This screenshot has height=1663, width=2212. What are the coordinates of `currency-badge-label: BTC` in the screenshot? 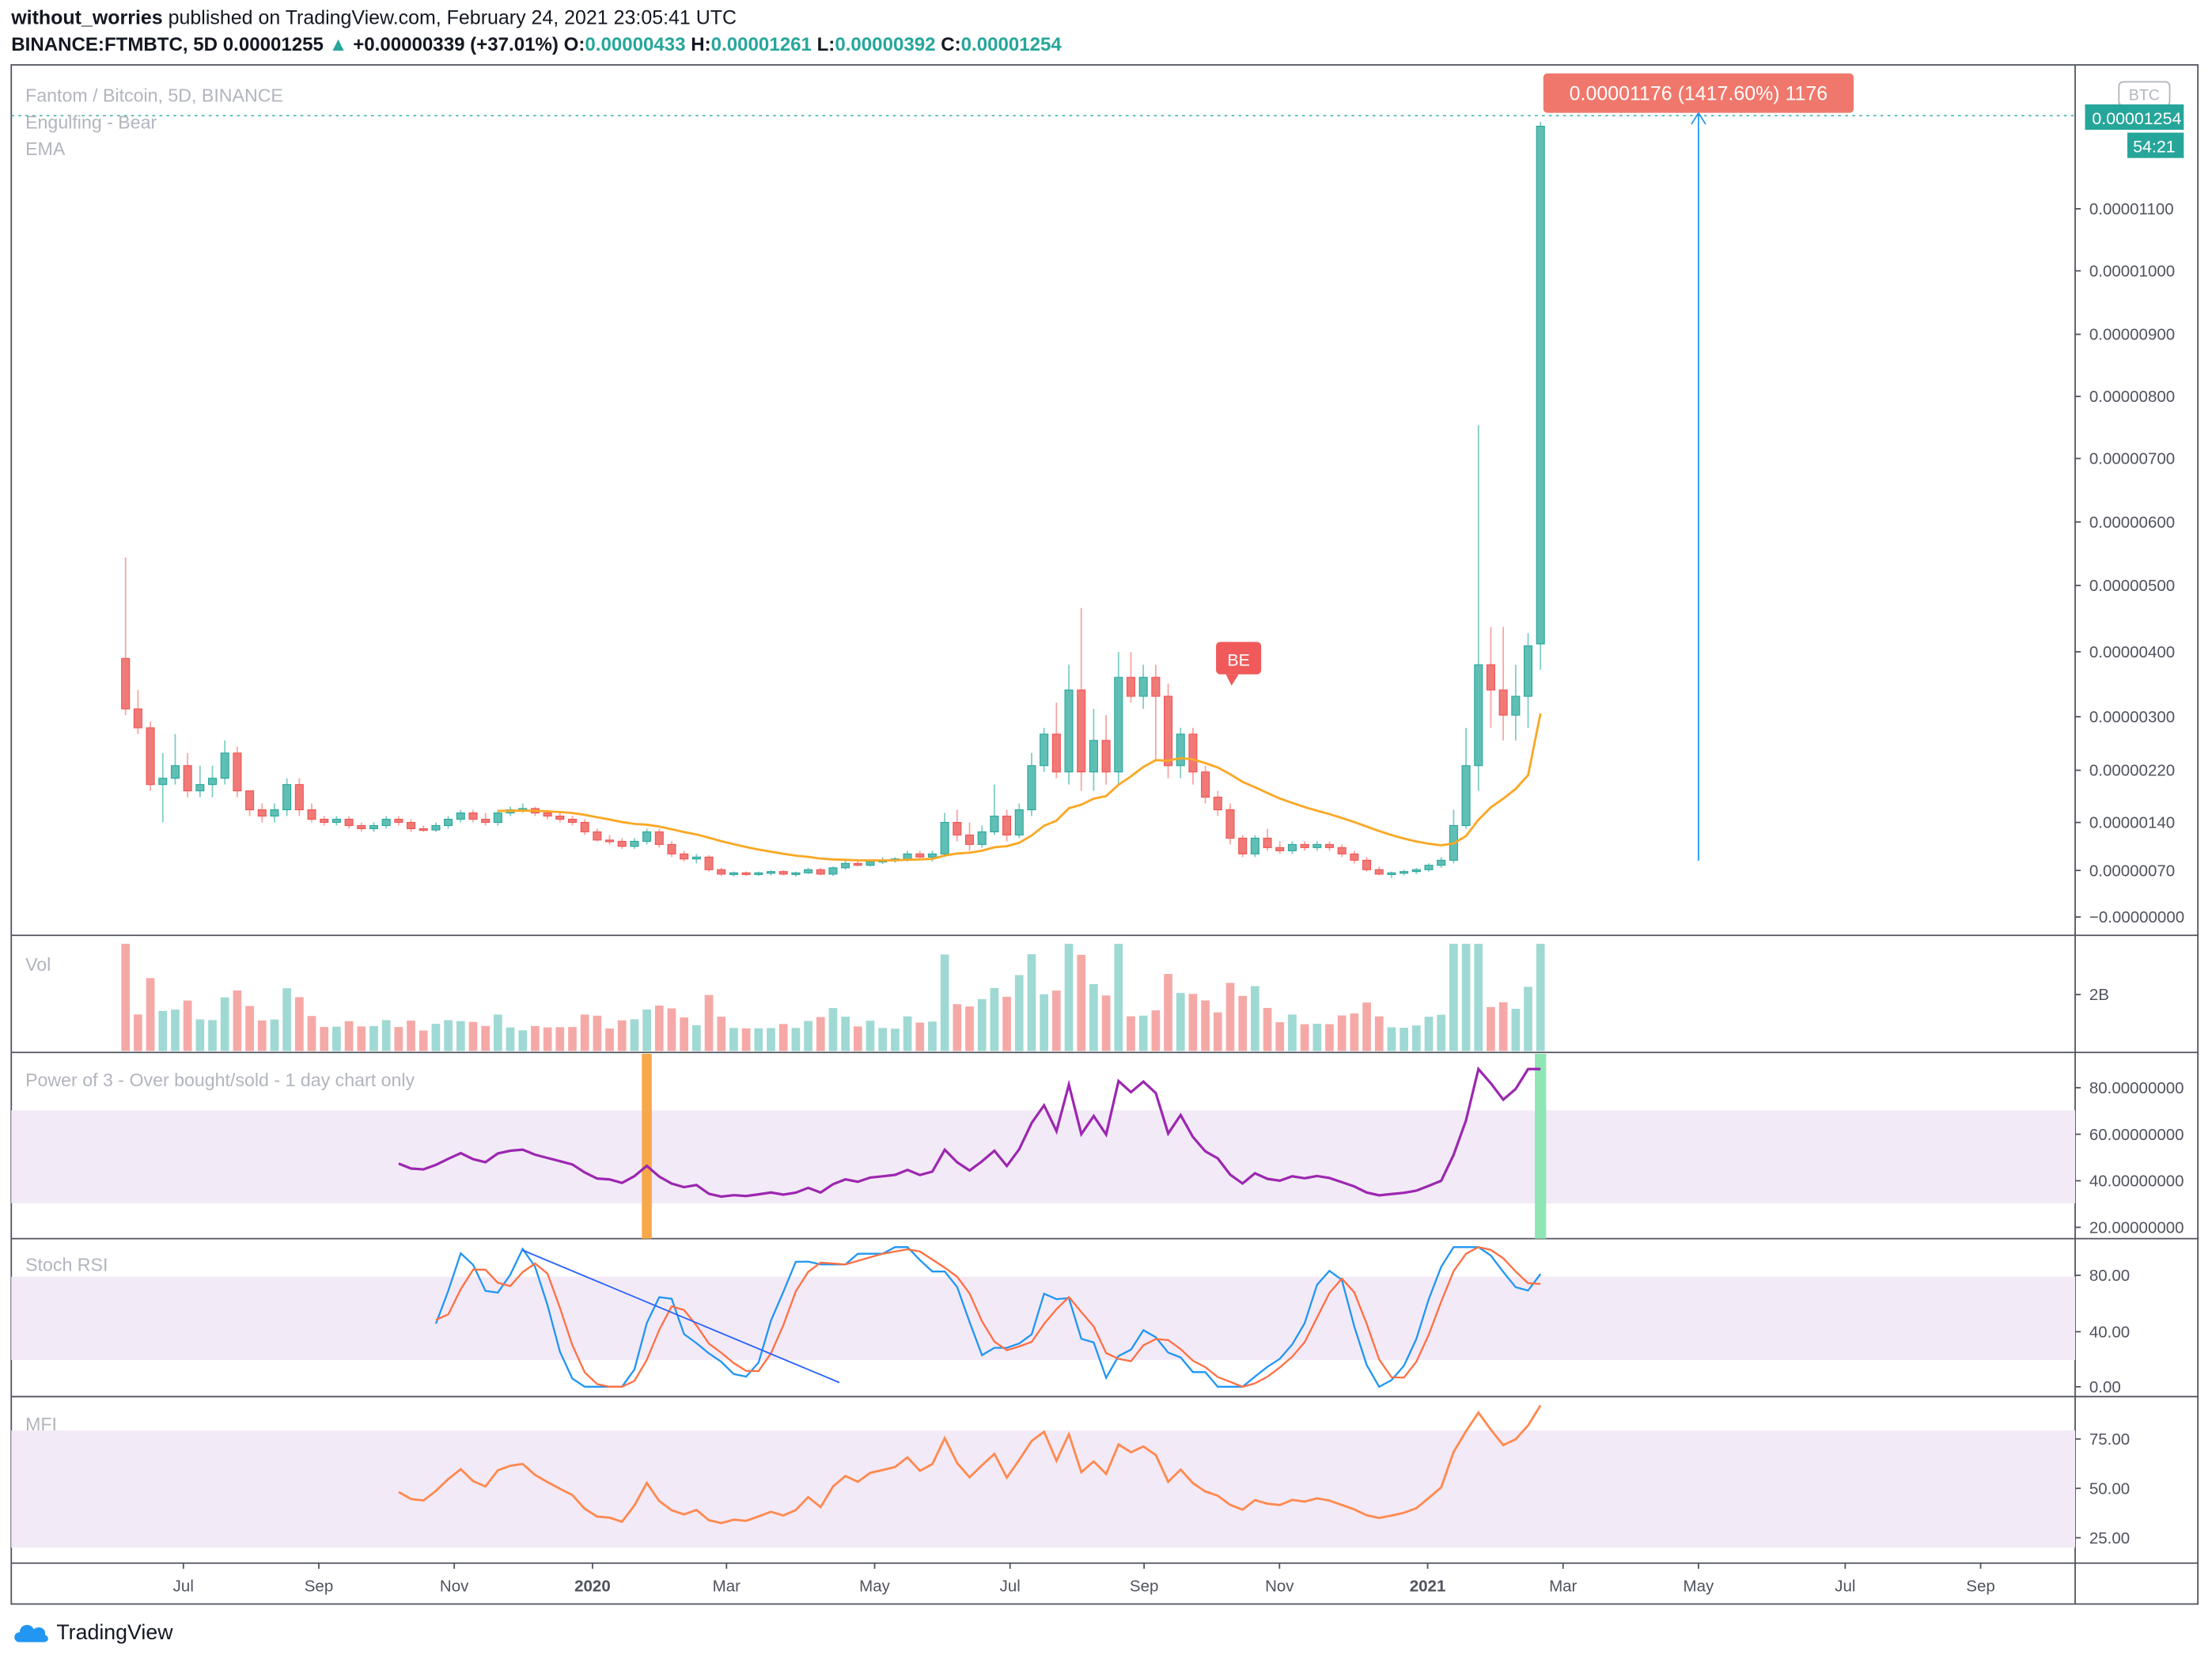 It's located at (2144, 95).